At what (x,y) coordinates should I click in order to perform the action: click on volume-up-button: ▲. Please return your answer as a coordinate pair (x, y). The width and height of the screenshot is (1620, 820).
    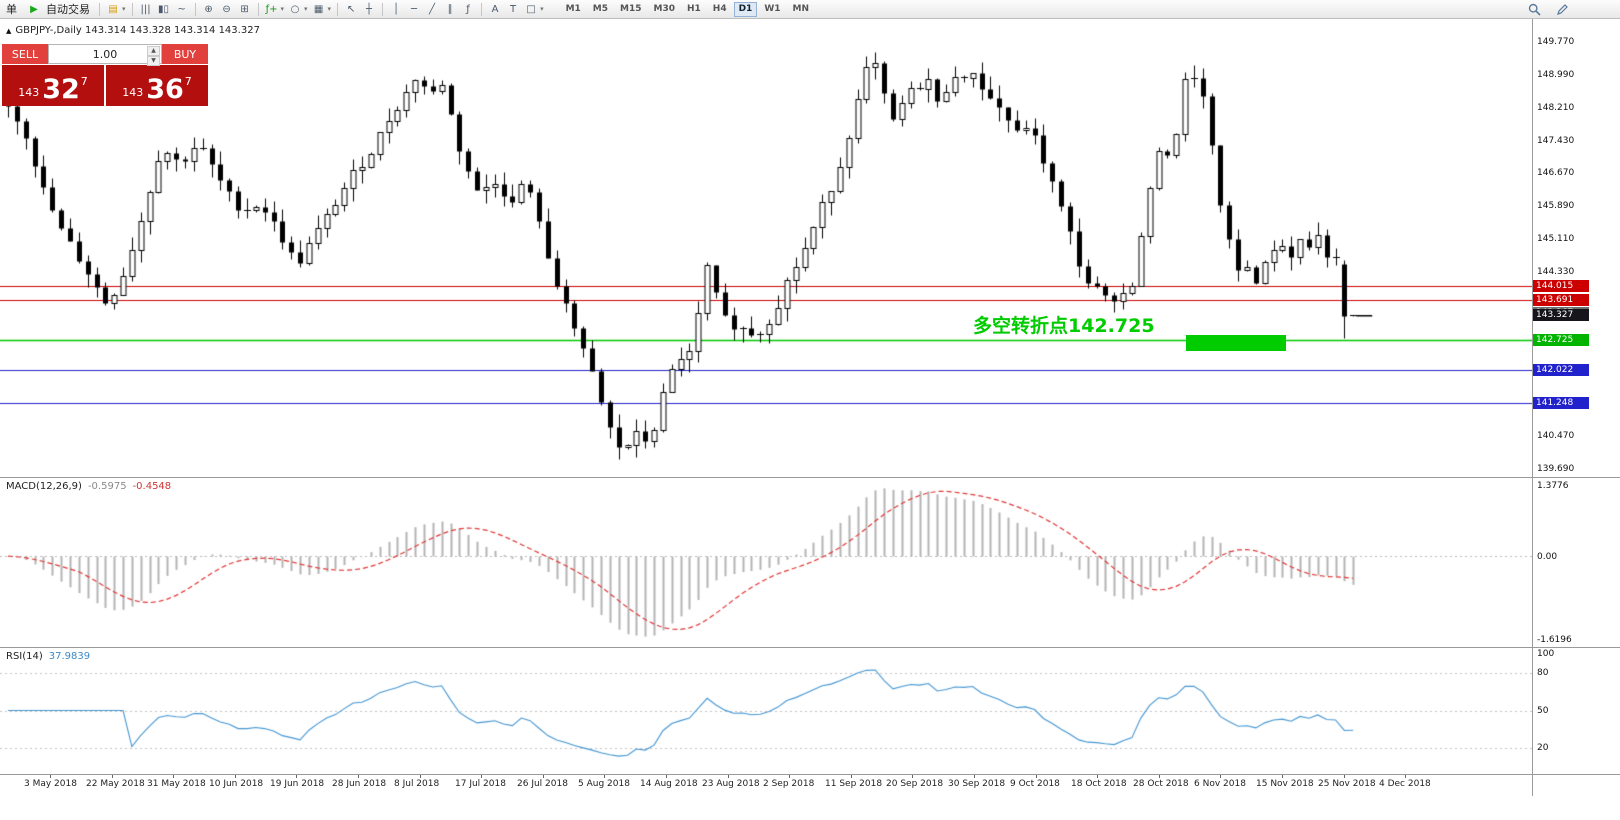
    Looking at the image, I should click on (153, 51).